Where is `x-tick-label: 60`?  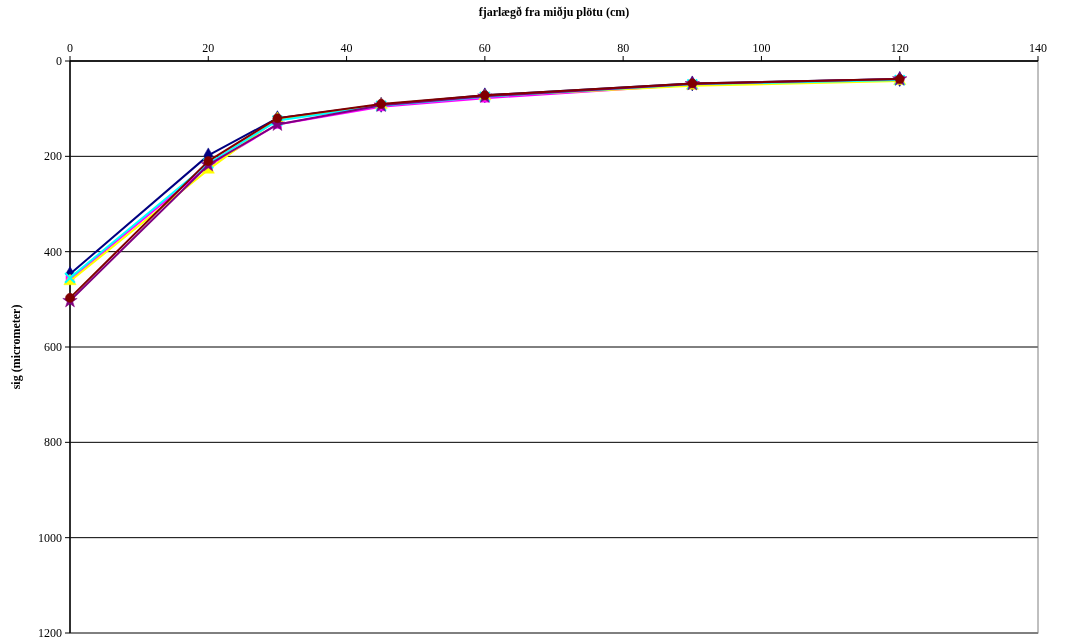
x-tick-label: 60 is located at coordinates (484, 48).